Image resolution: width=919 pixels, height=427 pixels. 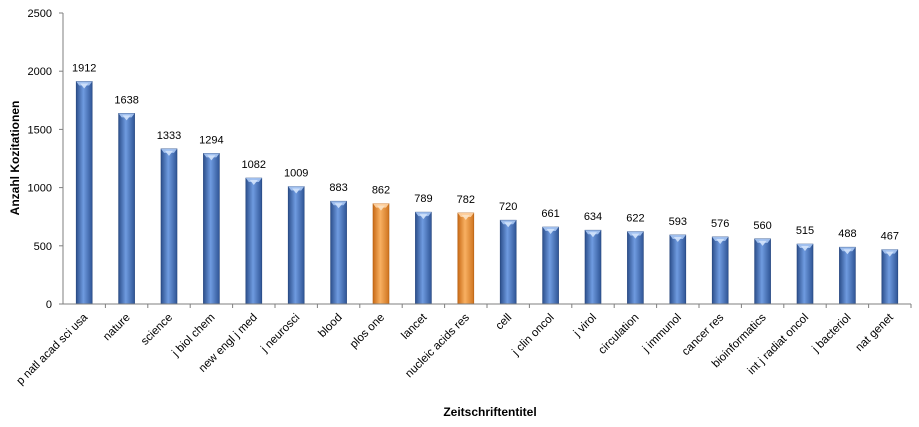 What do you see at coordinates (117, 328) in the screenshot?
I see `x-tick-label: nature` at bounding box center [117, 328].